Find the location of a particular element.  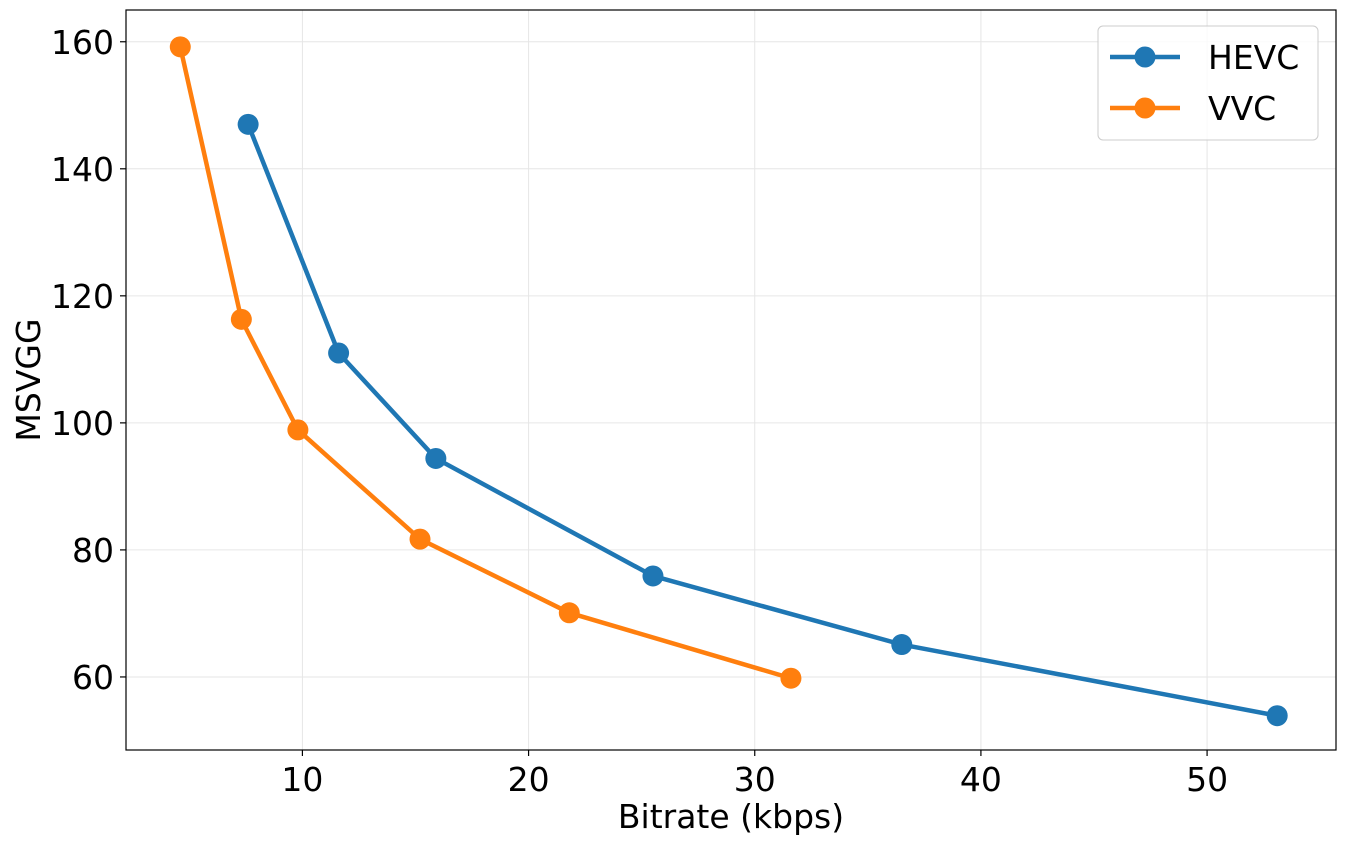

x-tick-label: 20 is located at coordinates (529, 779).